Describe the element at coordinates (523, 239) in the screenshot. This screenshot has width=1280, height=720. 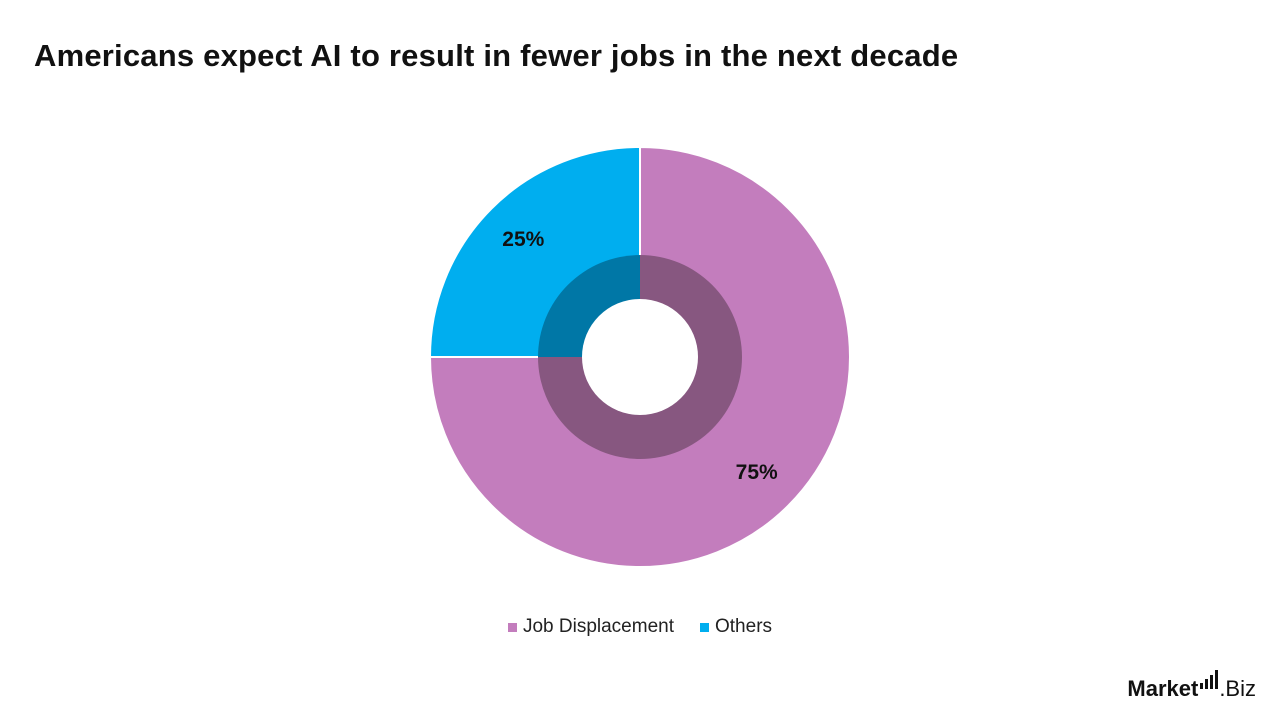
I see `data-label-others: 25%` at that location.